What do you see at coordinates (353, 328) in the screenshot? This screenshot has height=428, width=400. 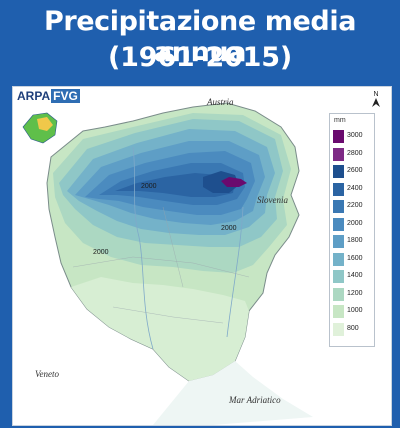 I see `legend-label: 800` at bounding box center [353, 328].